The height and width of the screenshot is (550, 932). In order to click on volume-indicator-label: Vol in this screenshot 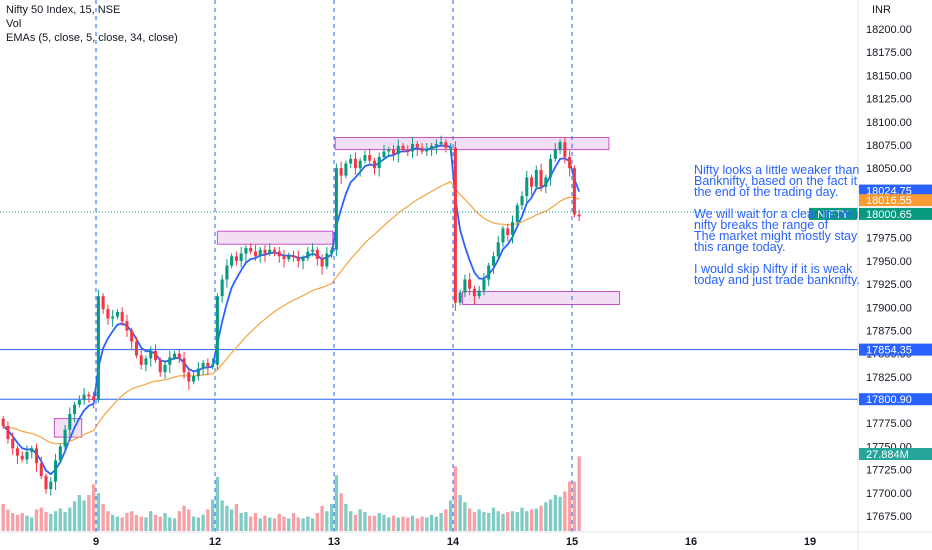, I will do `click(14, 24)`.